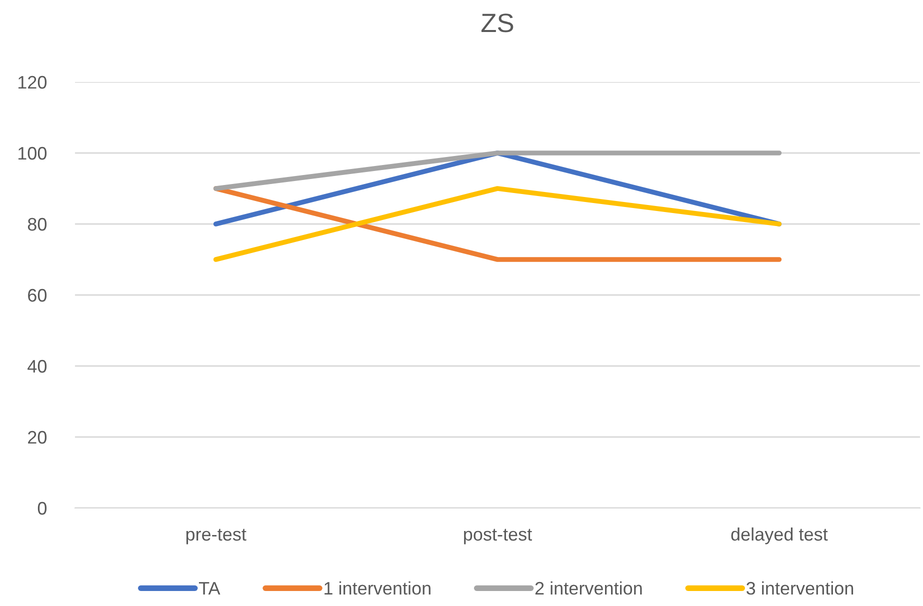 This screenshot has width=923, height=606. Describe the element at coordinates (216, 536) in the screenshot. I see `x-tick-label: pre-test` at that location.